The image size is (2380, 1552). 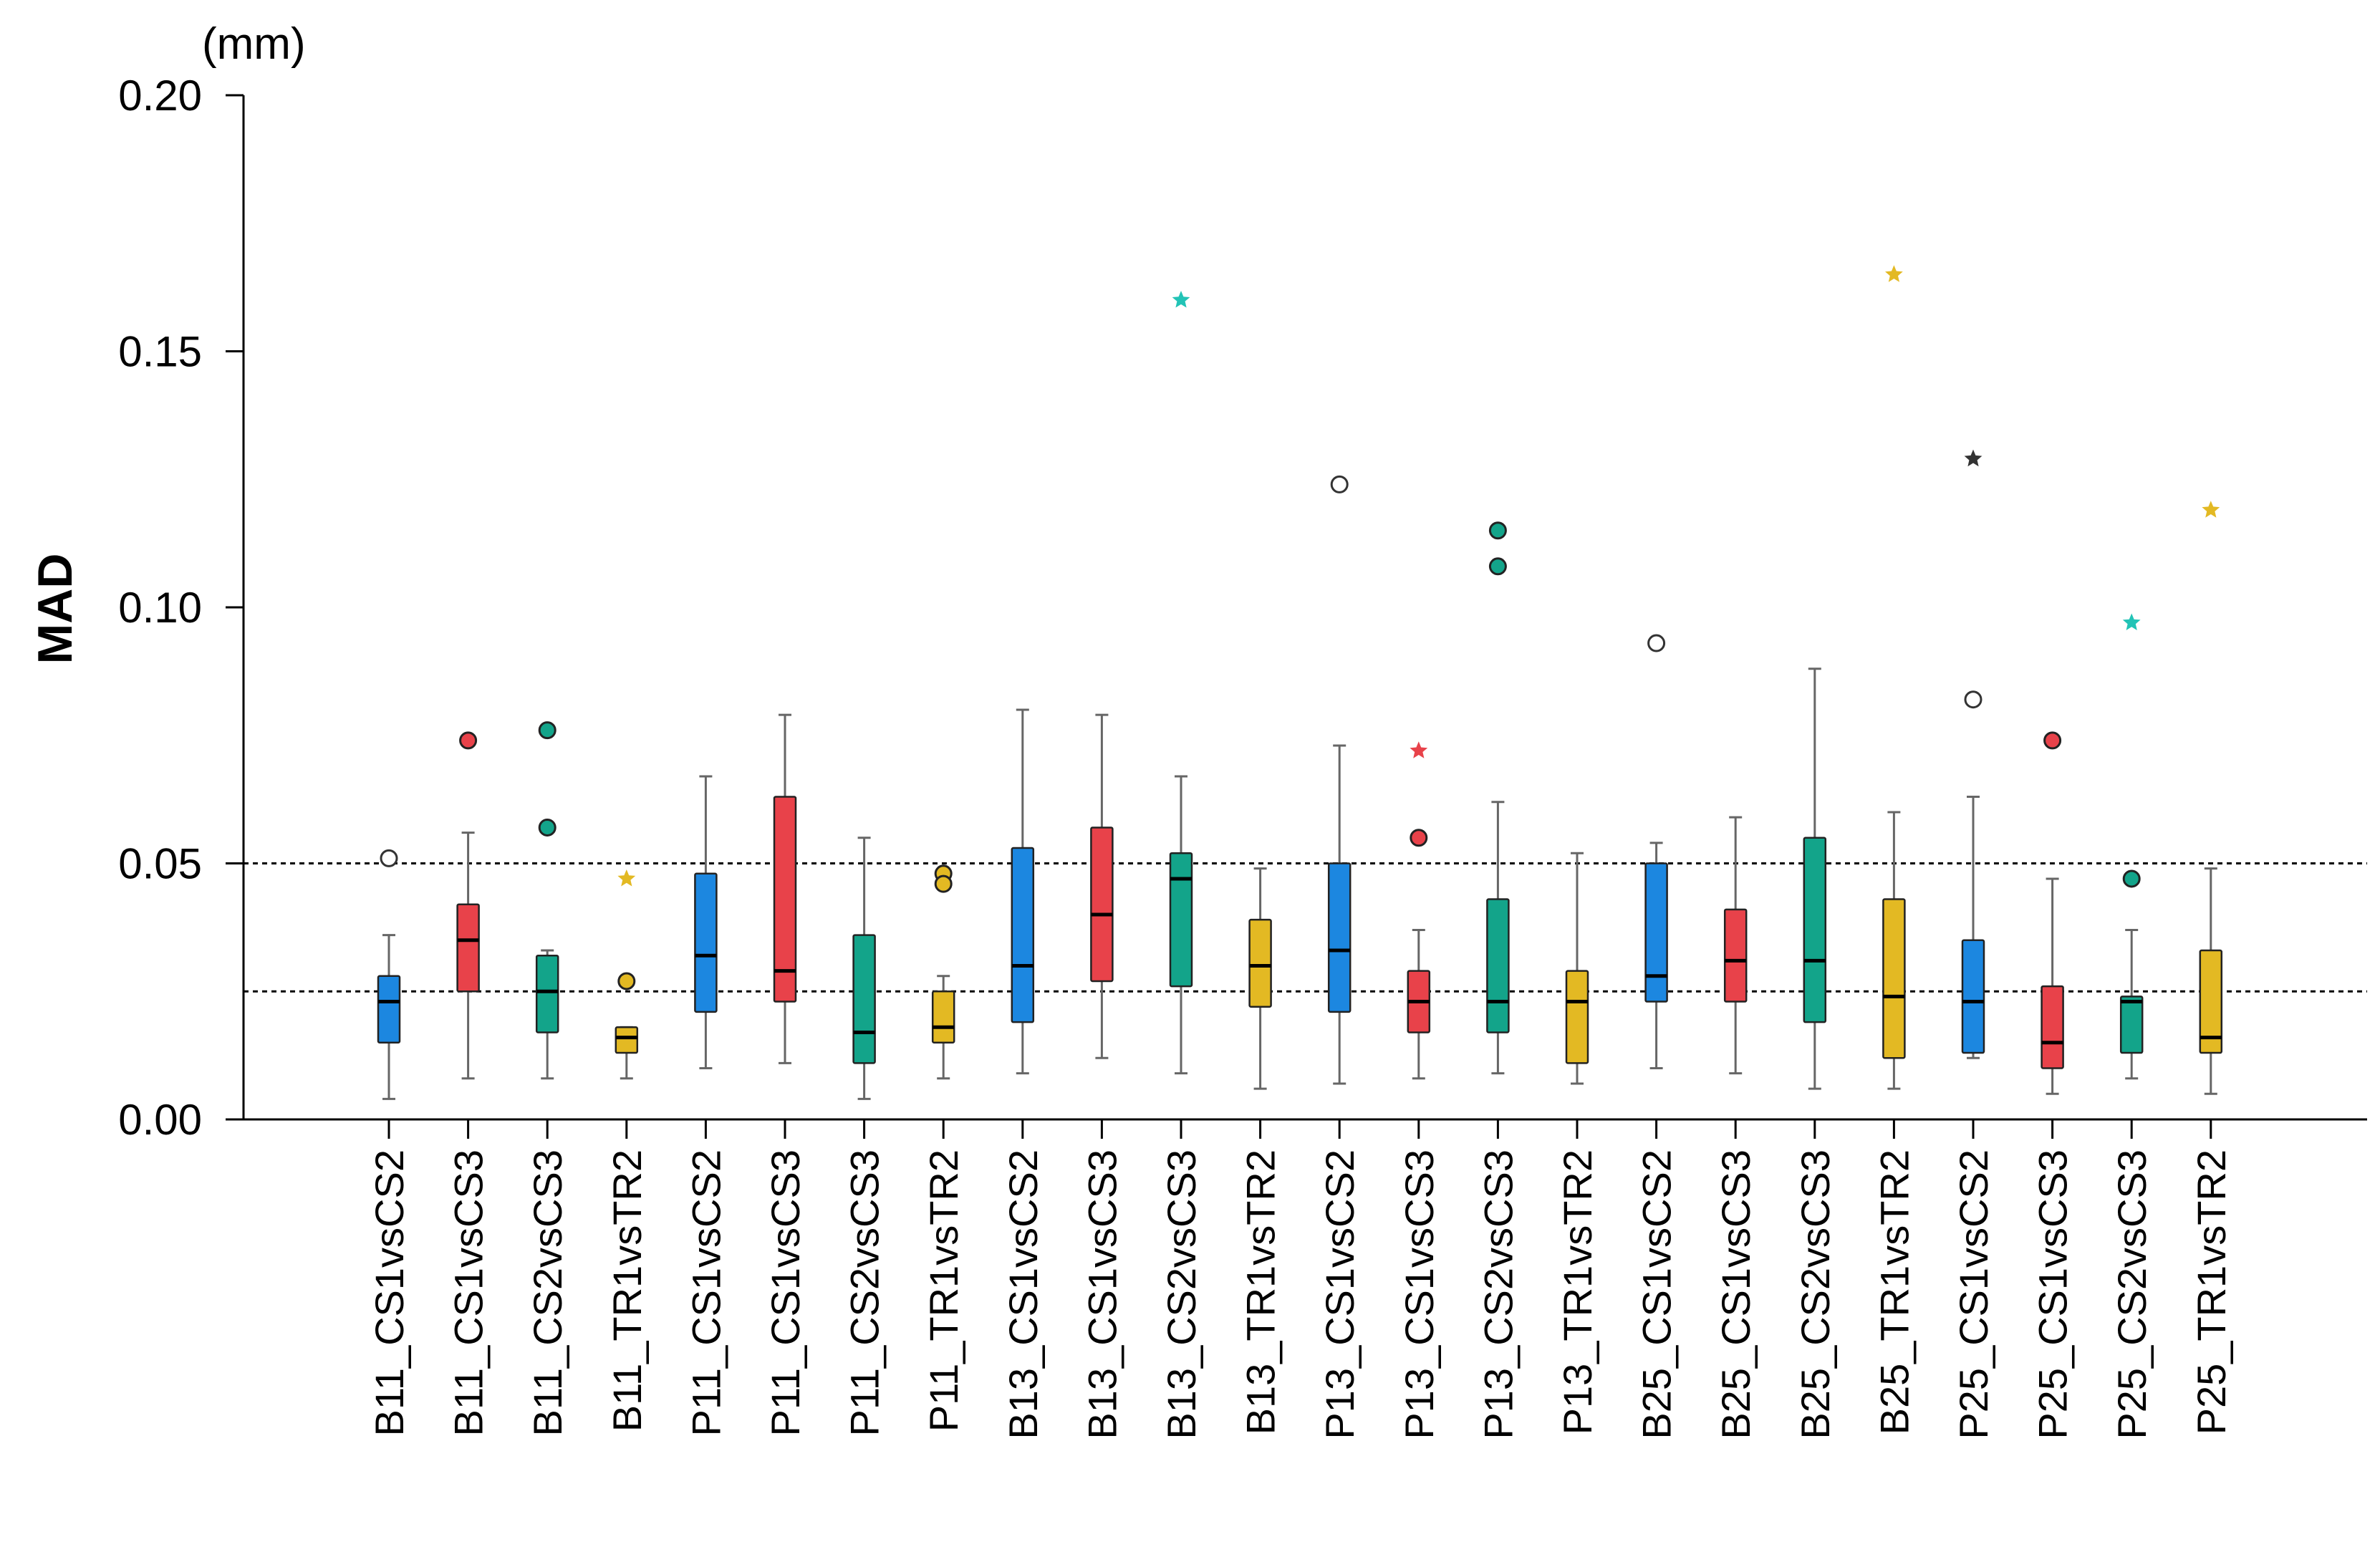 I want to click on box-p11-cs1vscs3, so click(x=785, y=888).